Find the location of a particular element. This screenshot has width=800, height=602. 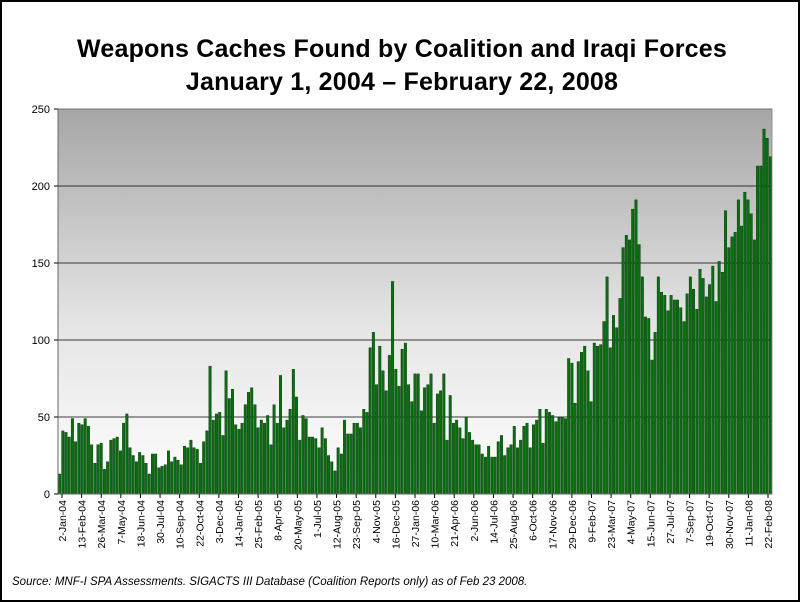

x-tick-label: 22-Feb-08 is located at coordinates (769, 524).